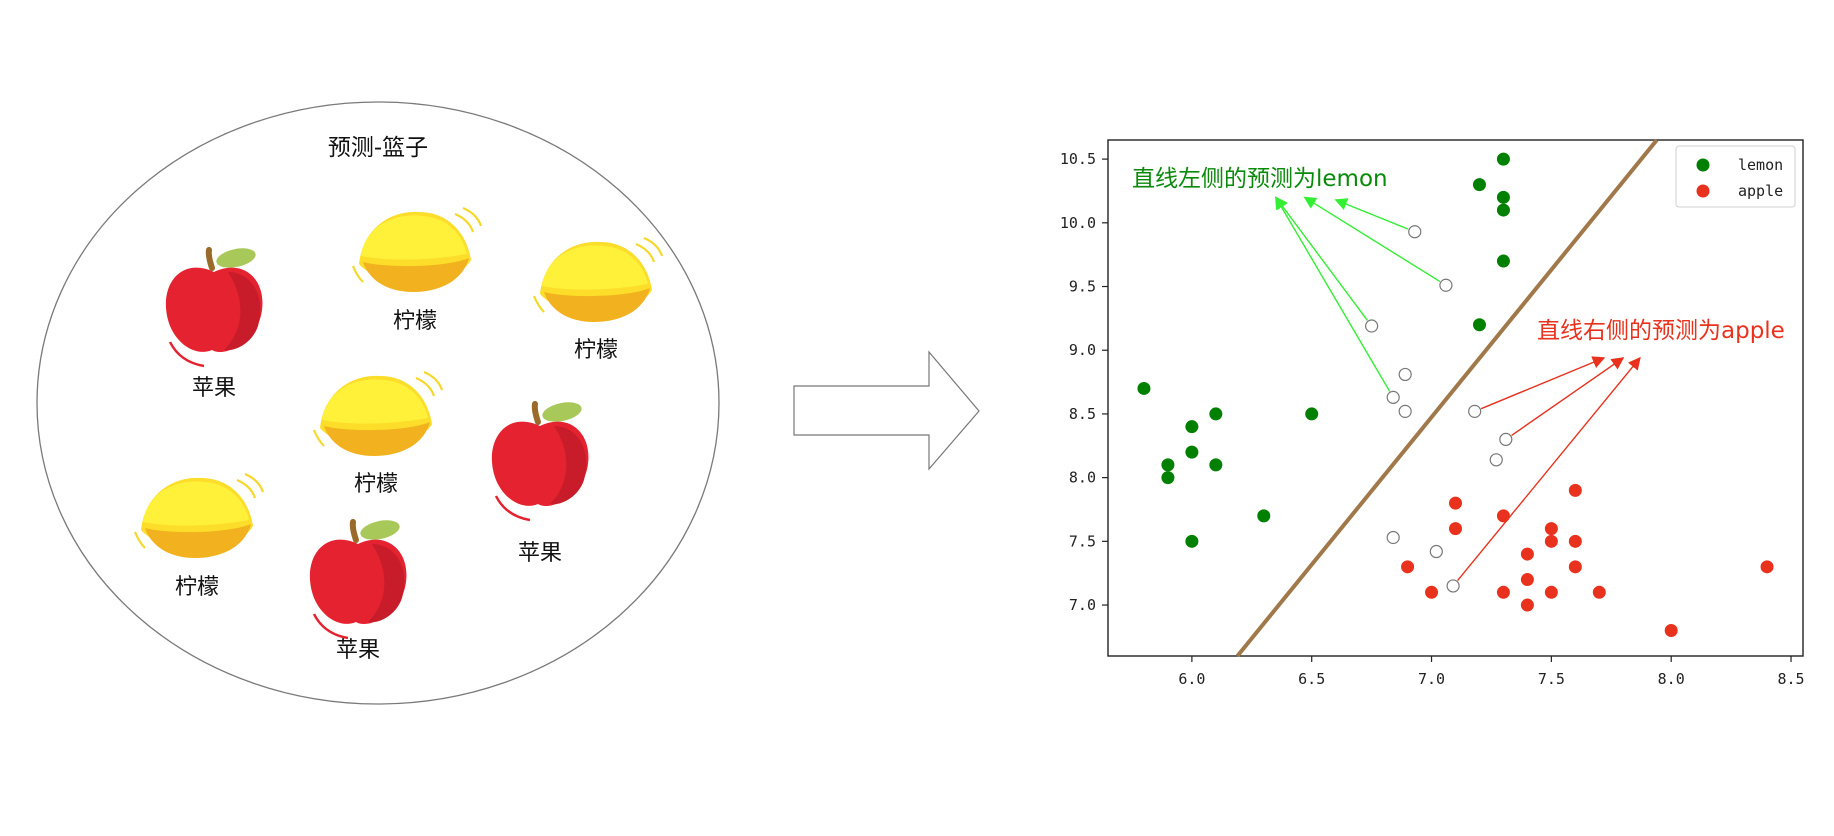  I want to click on annotation-right: 直线右侧的预测为apple, so click(1661, 331).